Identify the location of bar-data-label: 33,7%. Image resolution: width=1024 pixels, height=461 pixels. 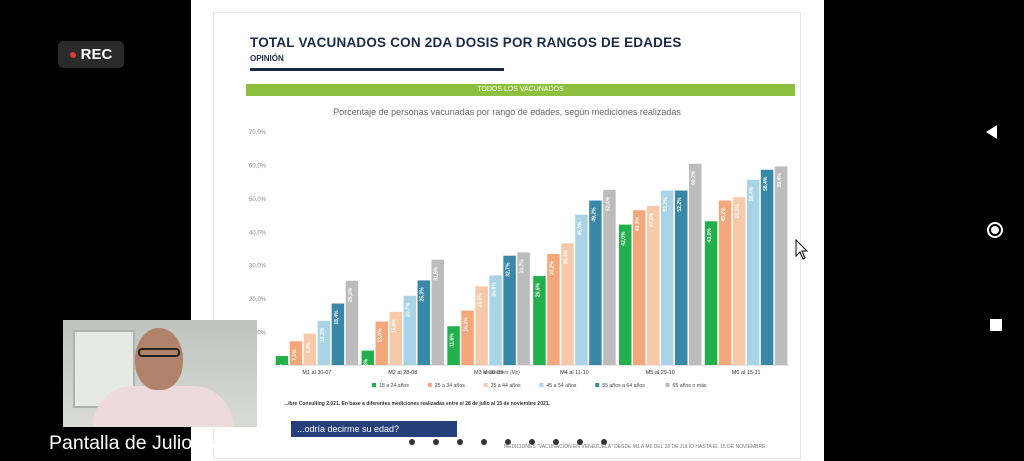
(523, 266).